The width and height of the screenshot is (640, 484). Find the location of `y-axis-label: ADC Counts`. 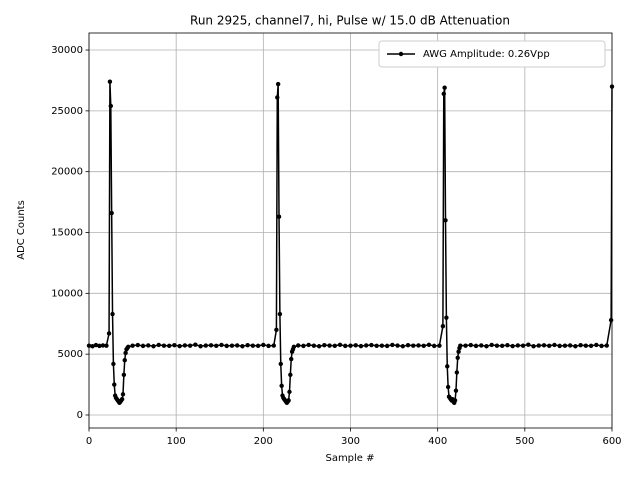

y-axis-label: ADC Counts is located at coordinates (21, 230).